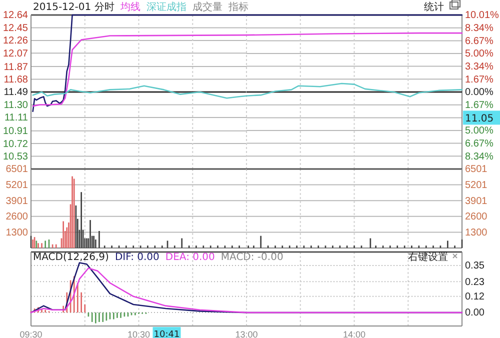 This screenshot has height=338, width=500. I want to click on y-tick-label: 5201, so click(17, 185).